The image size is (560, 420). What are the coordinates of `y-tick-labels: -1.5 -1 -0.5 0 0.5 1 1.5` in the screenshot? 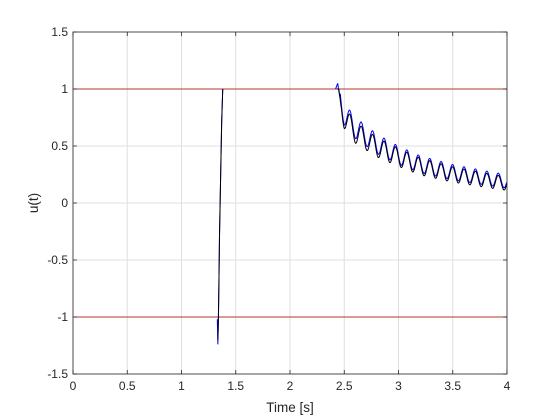 It's located at (57, 203).